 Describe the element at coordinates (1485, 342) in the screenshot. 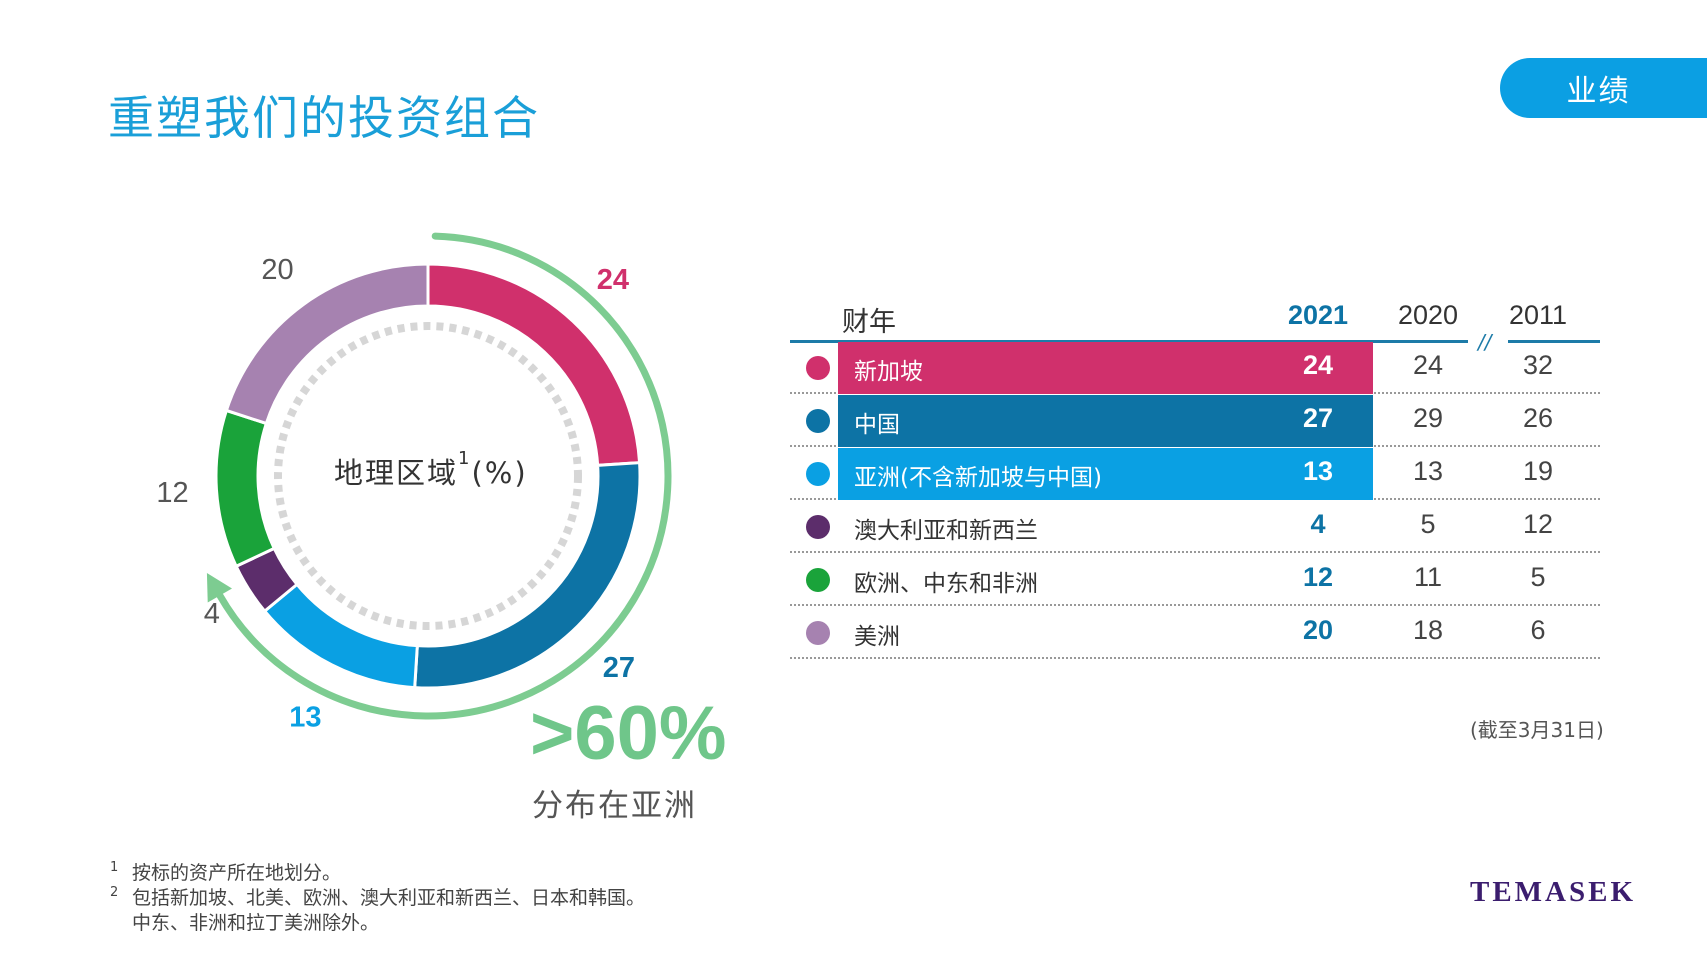

I see `axis-break-mark: //` at that location.